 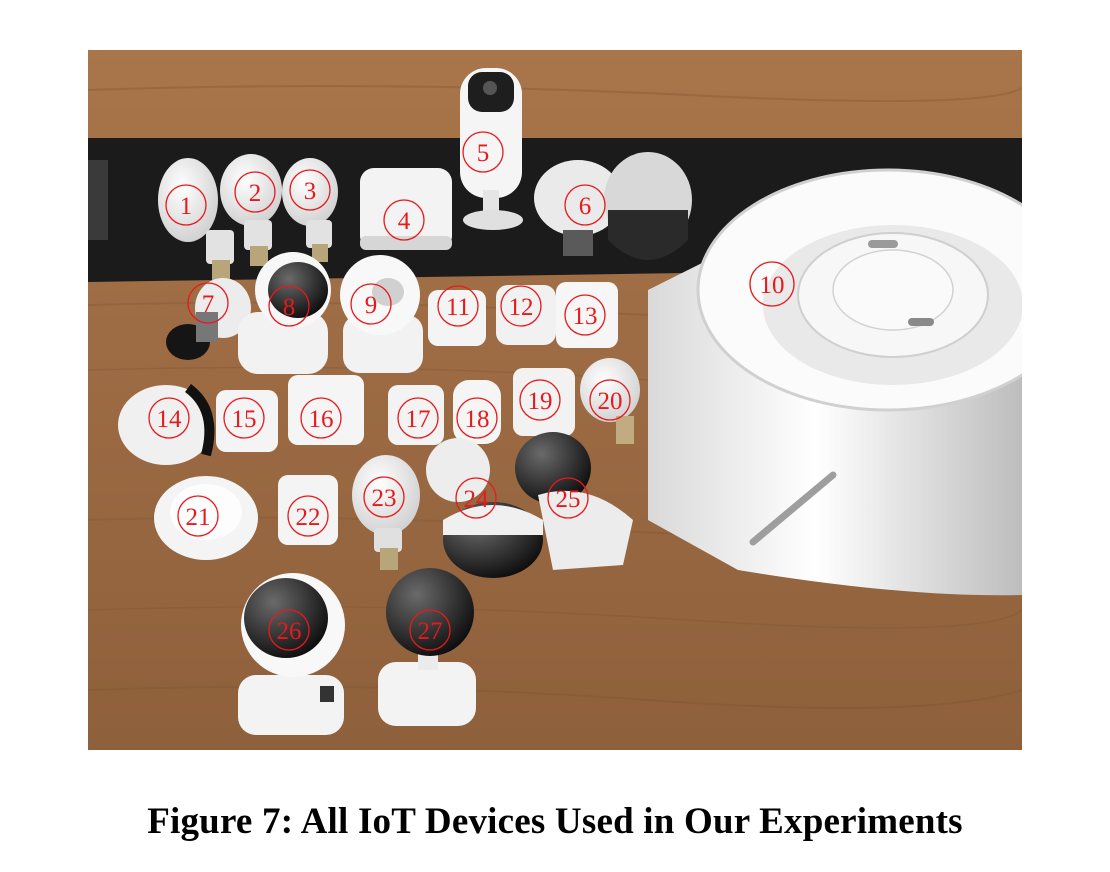 I want to click on svg-text: 4, so click(x=404, y=221).